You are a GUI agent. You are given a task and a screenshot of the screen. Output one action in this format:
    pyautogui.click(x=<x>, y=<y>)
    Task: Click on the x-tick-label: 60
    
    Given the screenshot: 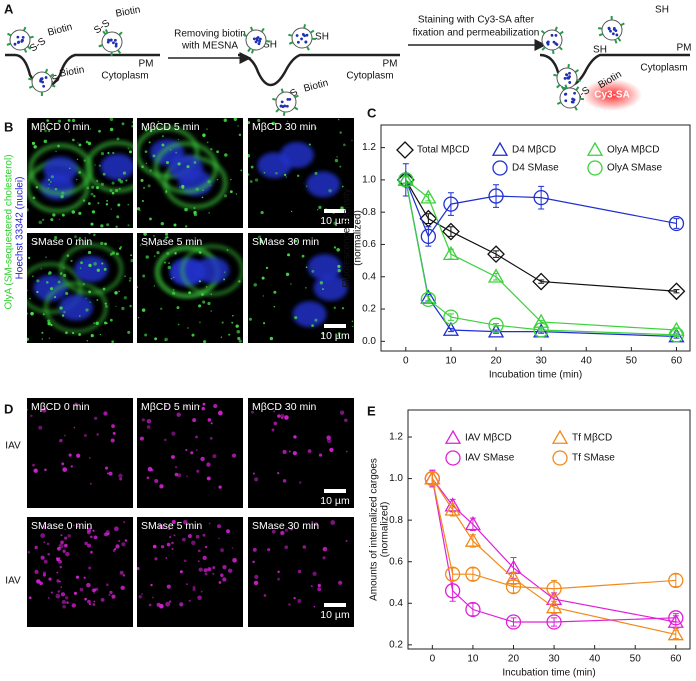 What is the action you would take?
    pyautogui.click(x=677, y=361)
    